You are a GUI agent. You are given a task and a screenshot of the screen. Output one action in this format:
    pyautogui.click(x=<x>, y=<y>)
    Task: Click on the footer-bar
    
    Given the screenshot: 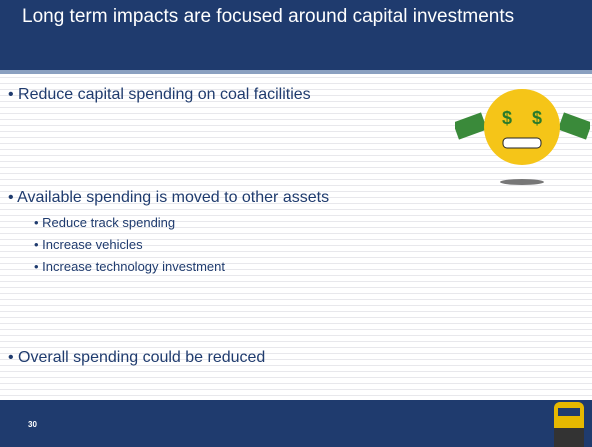 What is the action you would take?
    pyautogui.click(x=296, y=423)
    